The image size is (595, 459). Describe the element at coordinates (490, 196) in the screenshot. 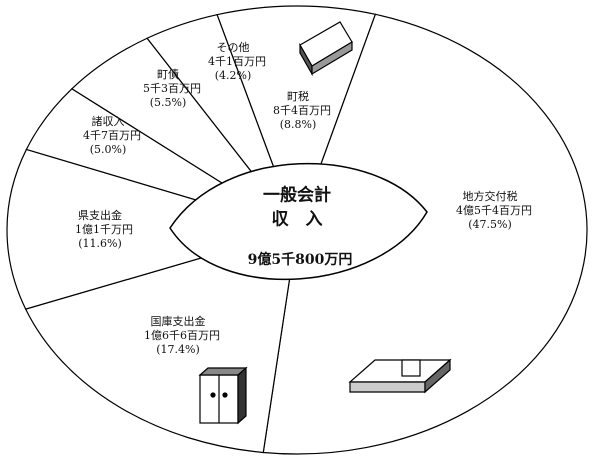

I see `slice-label: 地方交付税` at that location.